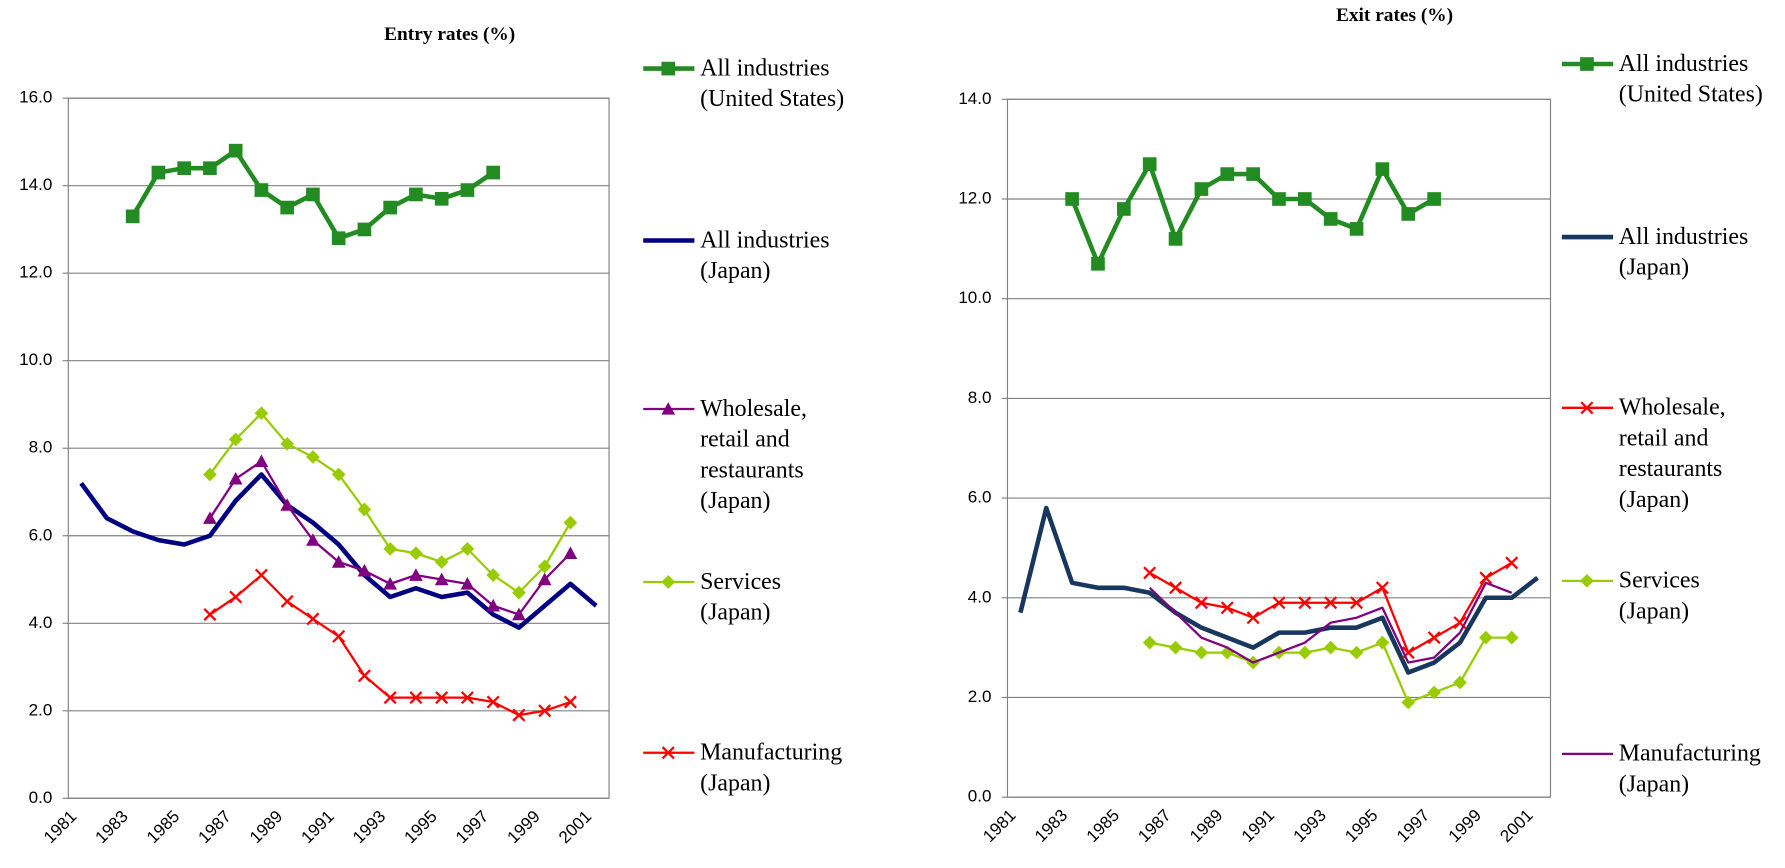 The image size is (1785, 868). What do you see at coordinates (266, 827) in the screenshot?
I see `x-tick-label: 1989` at bounding box center [266, 827].